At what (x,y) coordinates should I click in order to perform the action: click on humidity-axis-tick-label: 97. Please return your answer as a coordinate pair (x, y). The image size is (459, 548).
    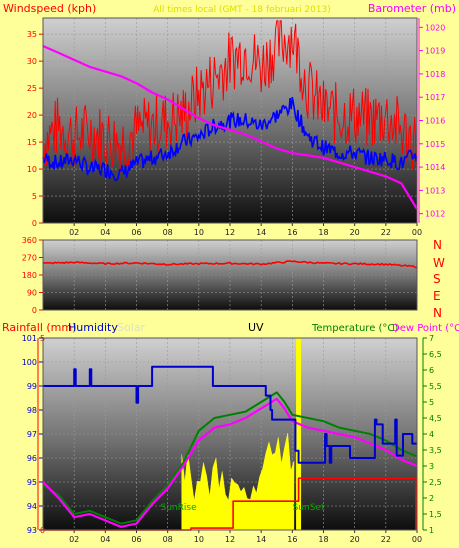
    Looking at the image, I should click on (32, 434).